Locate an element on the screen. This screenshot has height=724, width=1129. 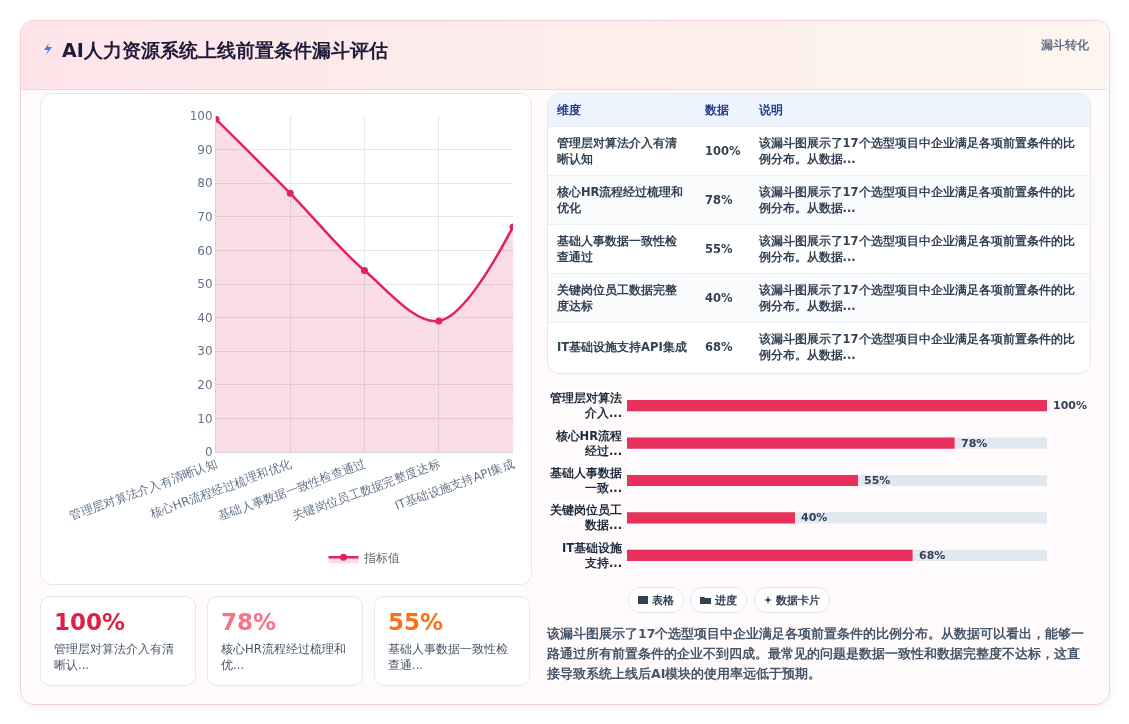
text: 68% is located at coordinates (723, 346).